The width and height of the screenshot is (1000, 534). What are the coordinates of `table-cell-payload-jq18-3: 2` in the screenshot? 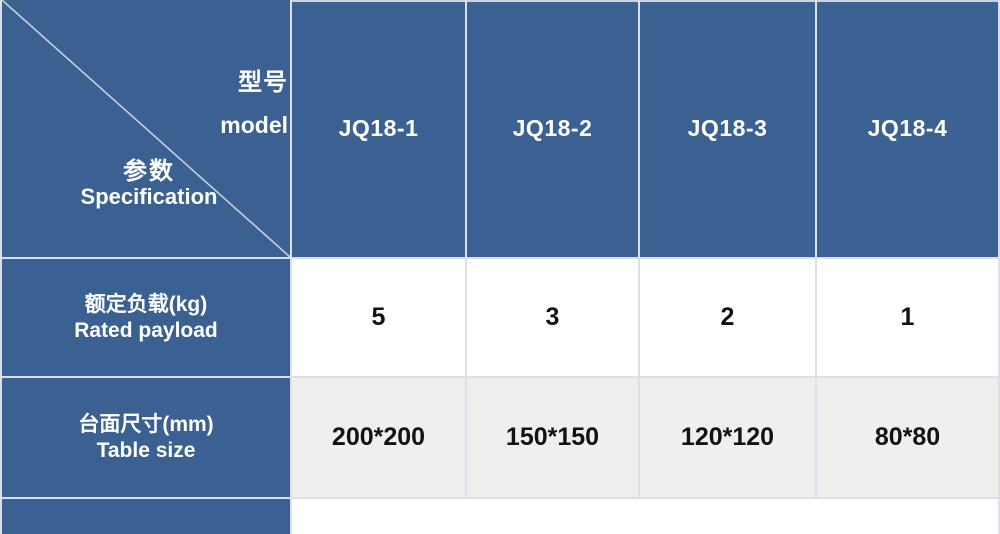 It's located at (727, 317).